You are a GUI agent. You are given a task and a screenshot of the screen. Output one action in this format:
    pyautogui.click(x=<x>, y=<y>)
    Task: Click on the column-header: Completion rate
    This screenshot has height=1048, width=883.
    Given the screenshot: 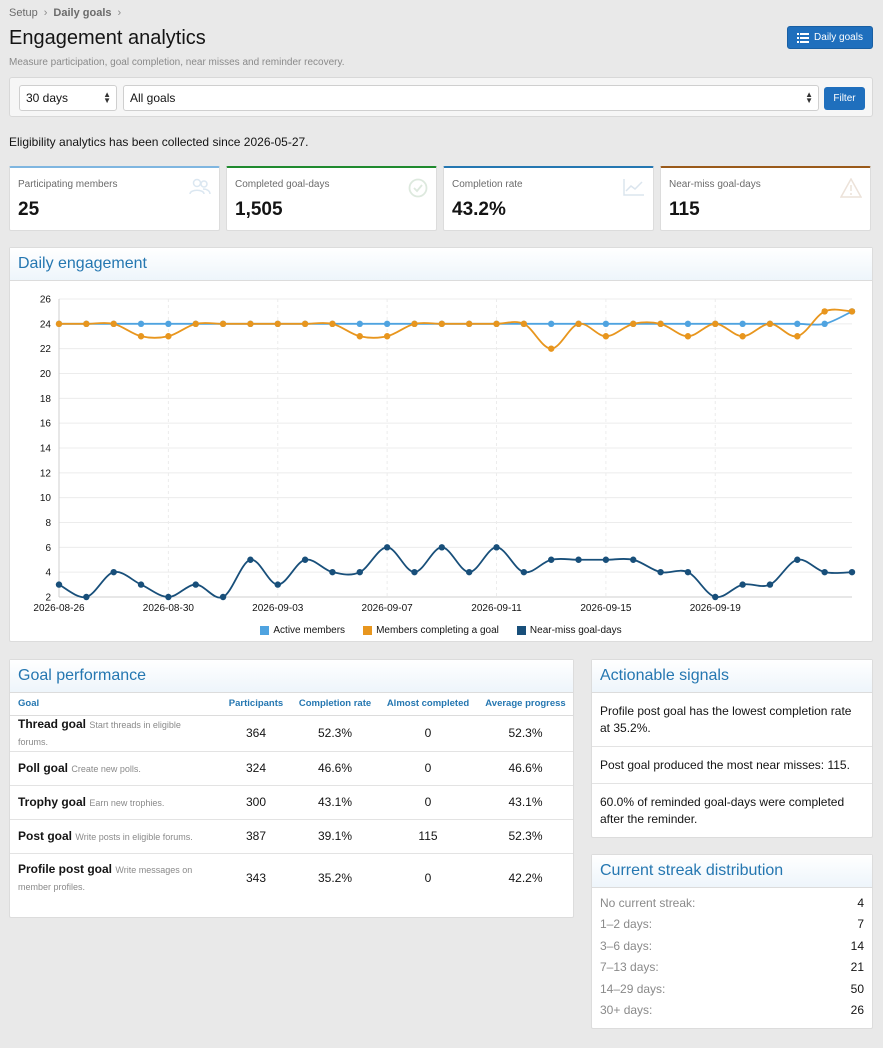 What is the action you would take?
    pyautogui.click(x=335, y=704)
    